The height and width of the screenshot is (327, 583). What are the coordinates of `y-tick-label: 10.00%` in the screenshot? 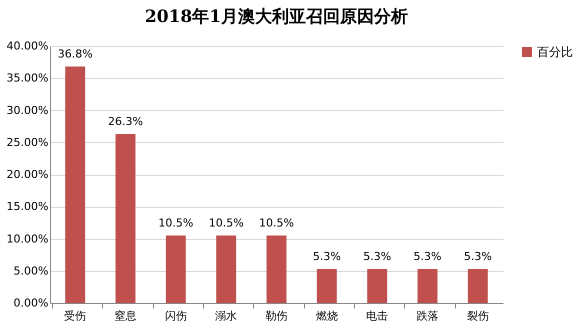 It's located at (27, 239).